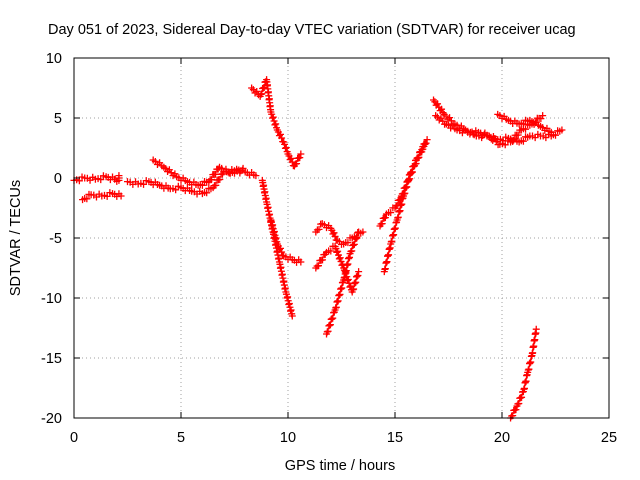 This screenshot has width=640, height=480. What do you see at coordinates (55, 239) in the screenshot?
I see `y-tick-label: -5` at bounding box center [55, 239].